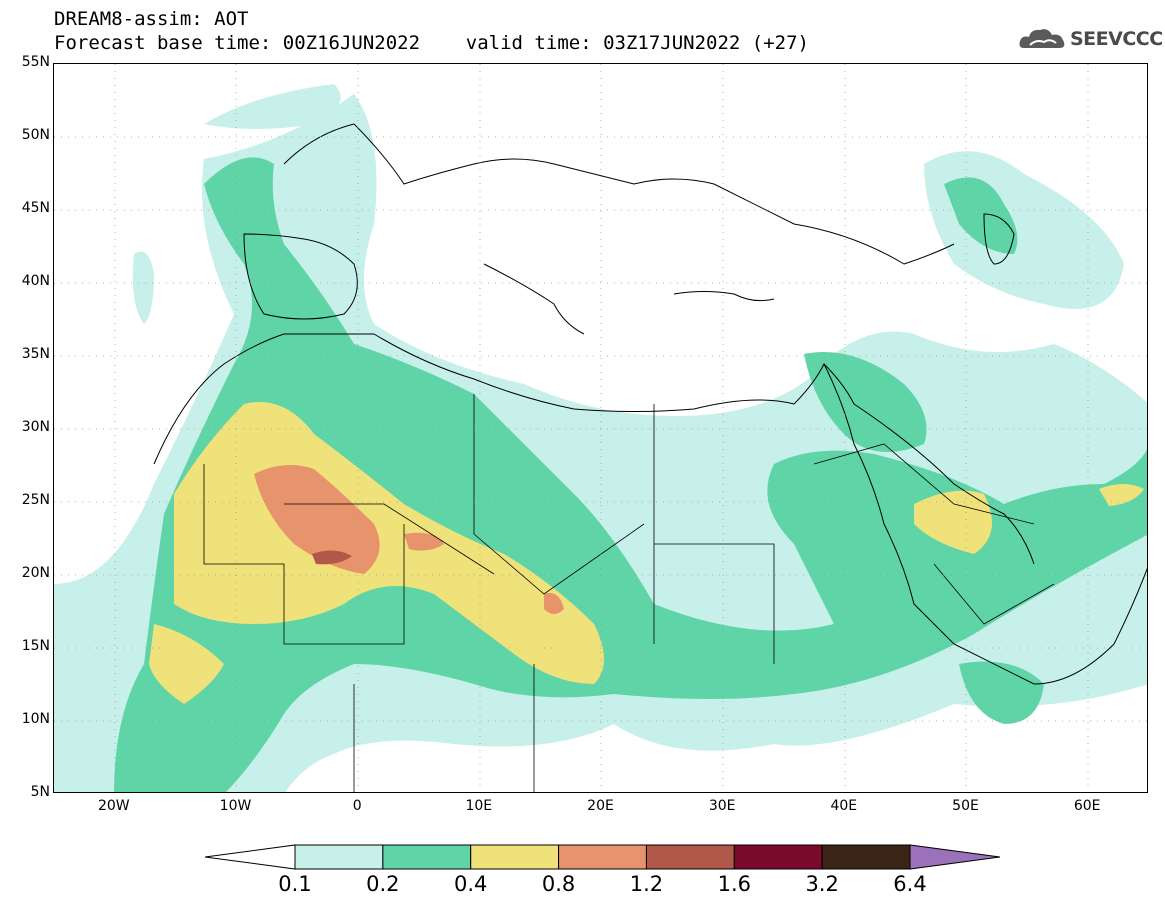  I want to click on lon-label: 40E, so click(844, 806).